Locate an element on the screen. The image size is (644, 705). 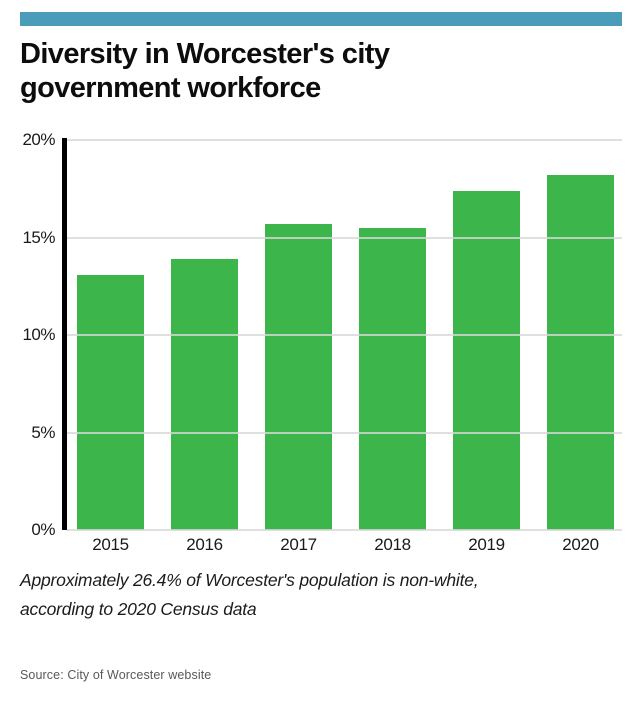
bar-2016 is located at coordinates (204, 394).